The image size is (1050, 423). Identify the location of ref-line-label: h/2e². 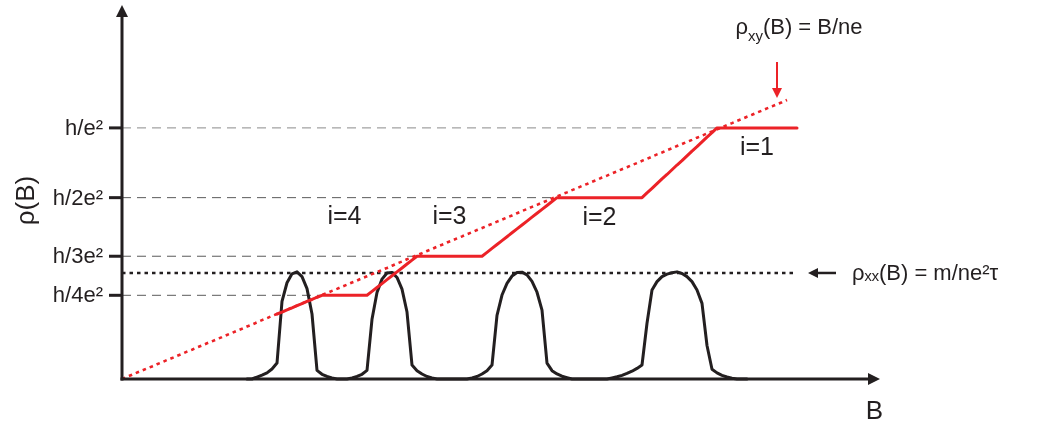
(77, 197).